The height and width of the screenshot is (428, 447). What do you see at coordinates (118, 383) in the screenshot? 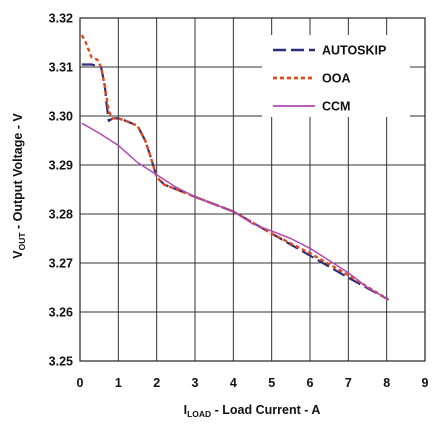
I see `x-tick-label: 1` at bounding box center [118, 383].